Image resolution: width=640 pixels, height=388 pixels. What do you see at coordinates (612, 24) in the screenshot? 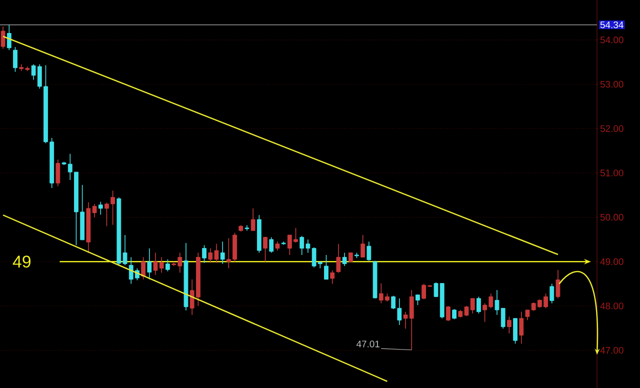
I see `ref-line-label: 54.34` at bounding box center [612, 24].